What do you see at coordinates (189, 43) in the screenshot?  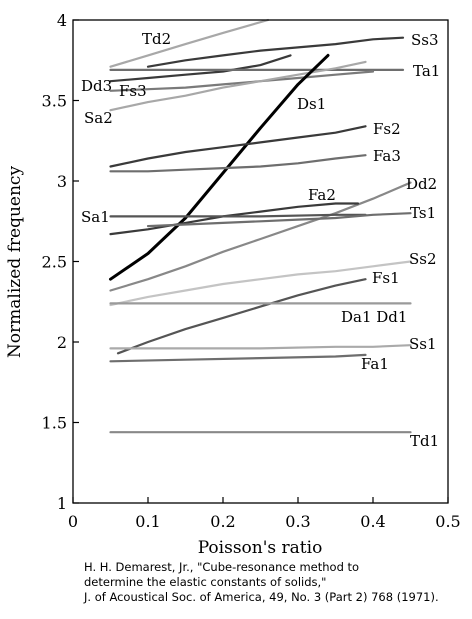 I see `series-line-td2` at bounding box center [189, 43].